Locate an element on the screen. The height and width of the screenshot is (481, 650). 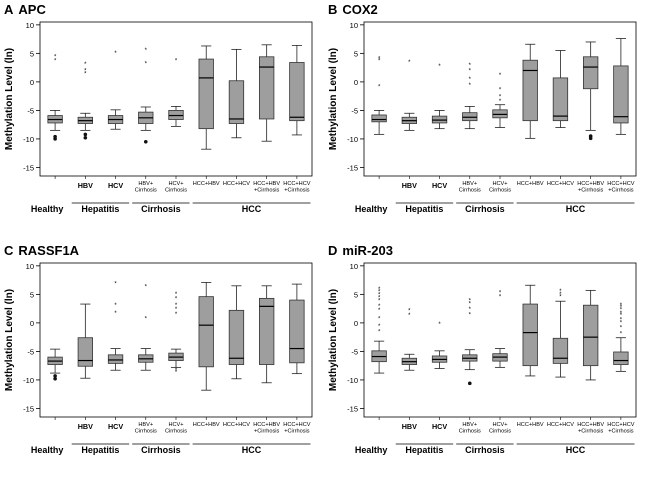
box-5: ** is located at coordinates (500, 329).